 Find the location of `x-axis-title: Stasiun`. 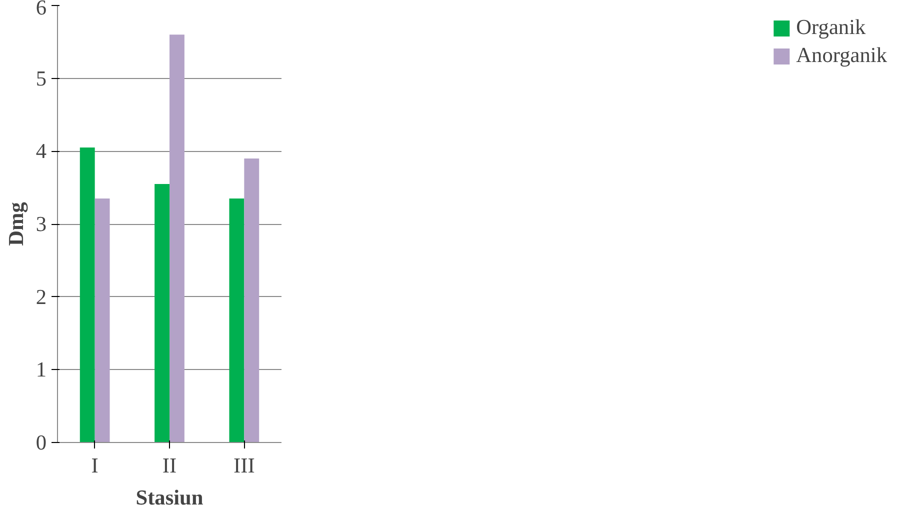

x-axis-title: Stasiun is located at coordinates (170, 498).